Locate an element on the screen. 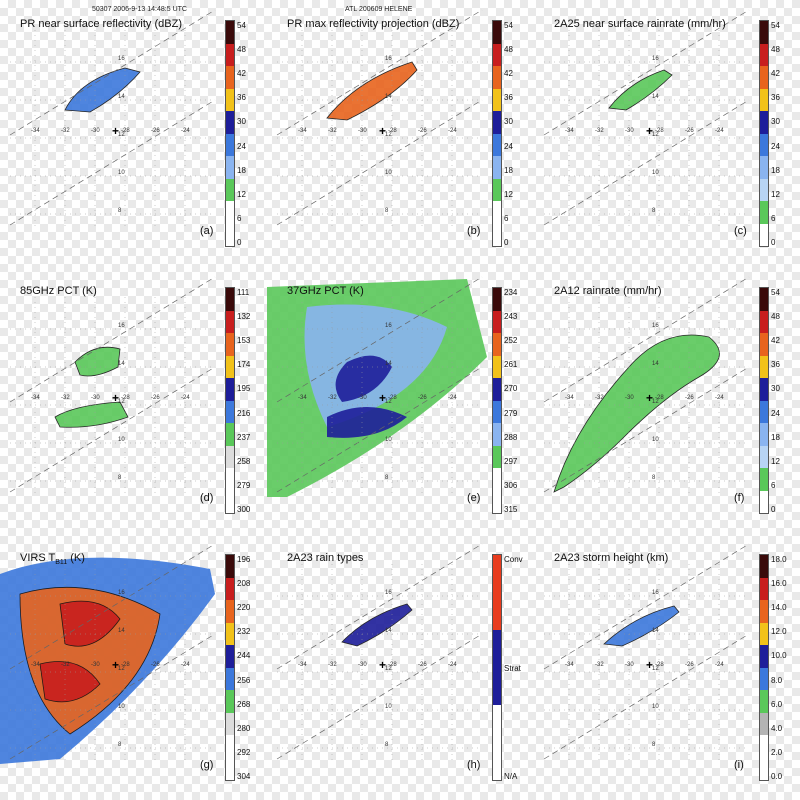 Image resolution: width=800 pixels, height=800 pixels. storm-center-marker: + is located at coordinates (115, 398).